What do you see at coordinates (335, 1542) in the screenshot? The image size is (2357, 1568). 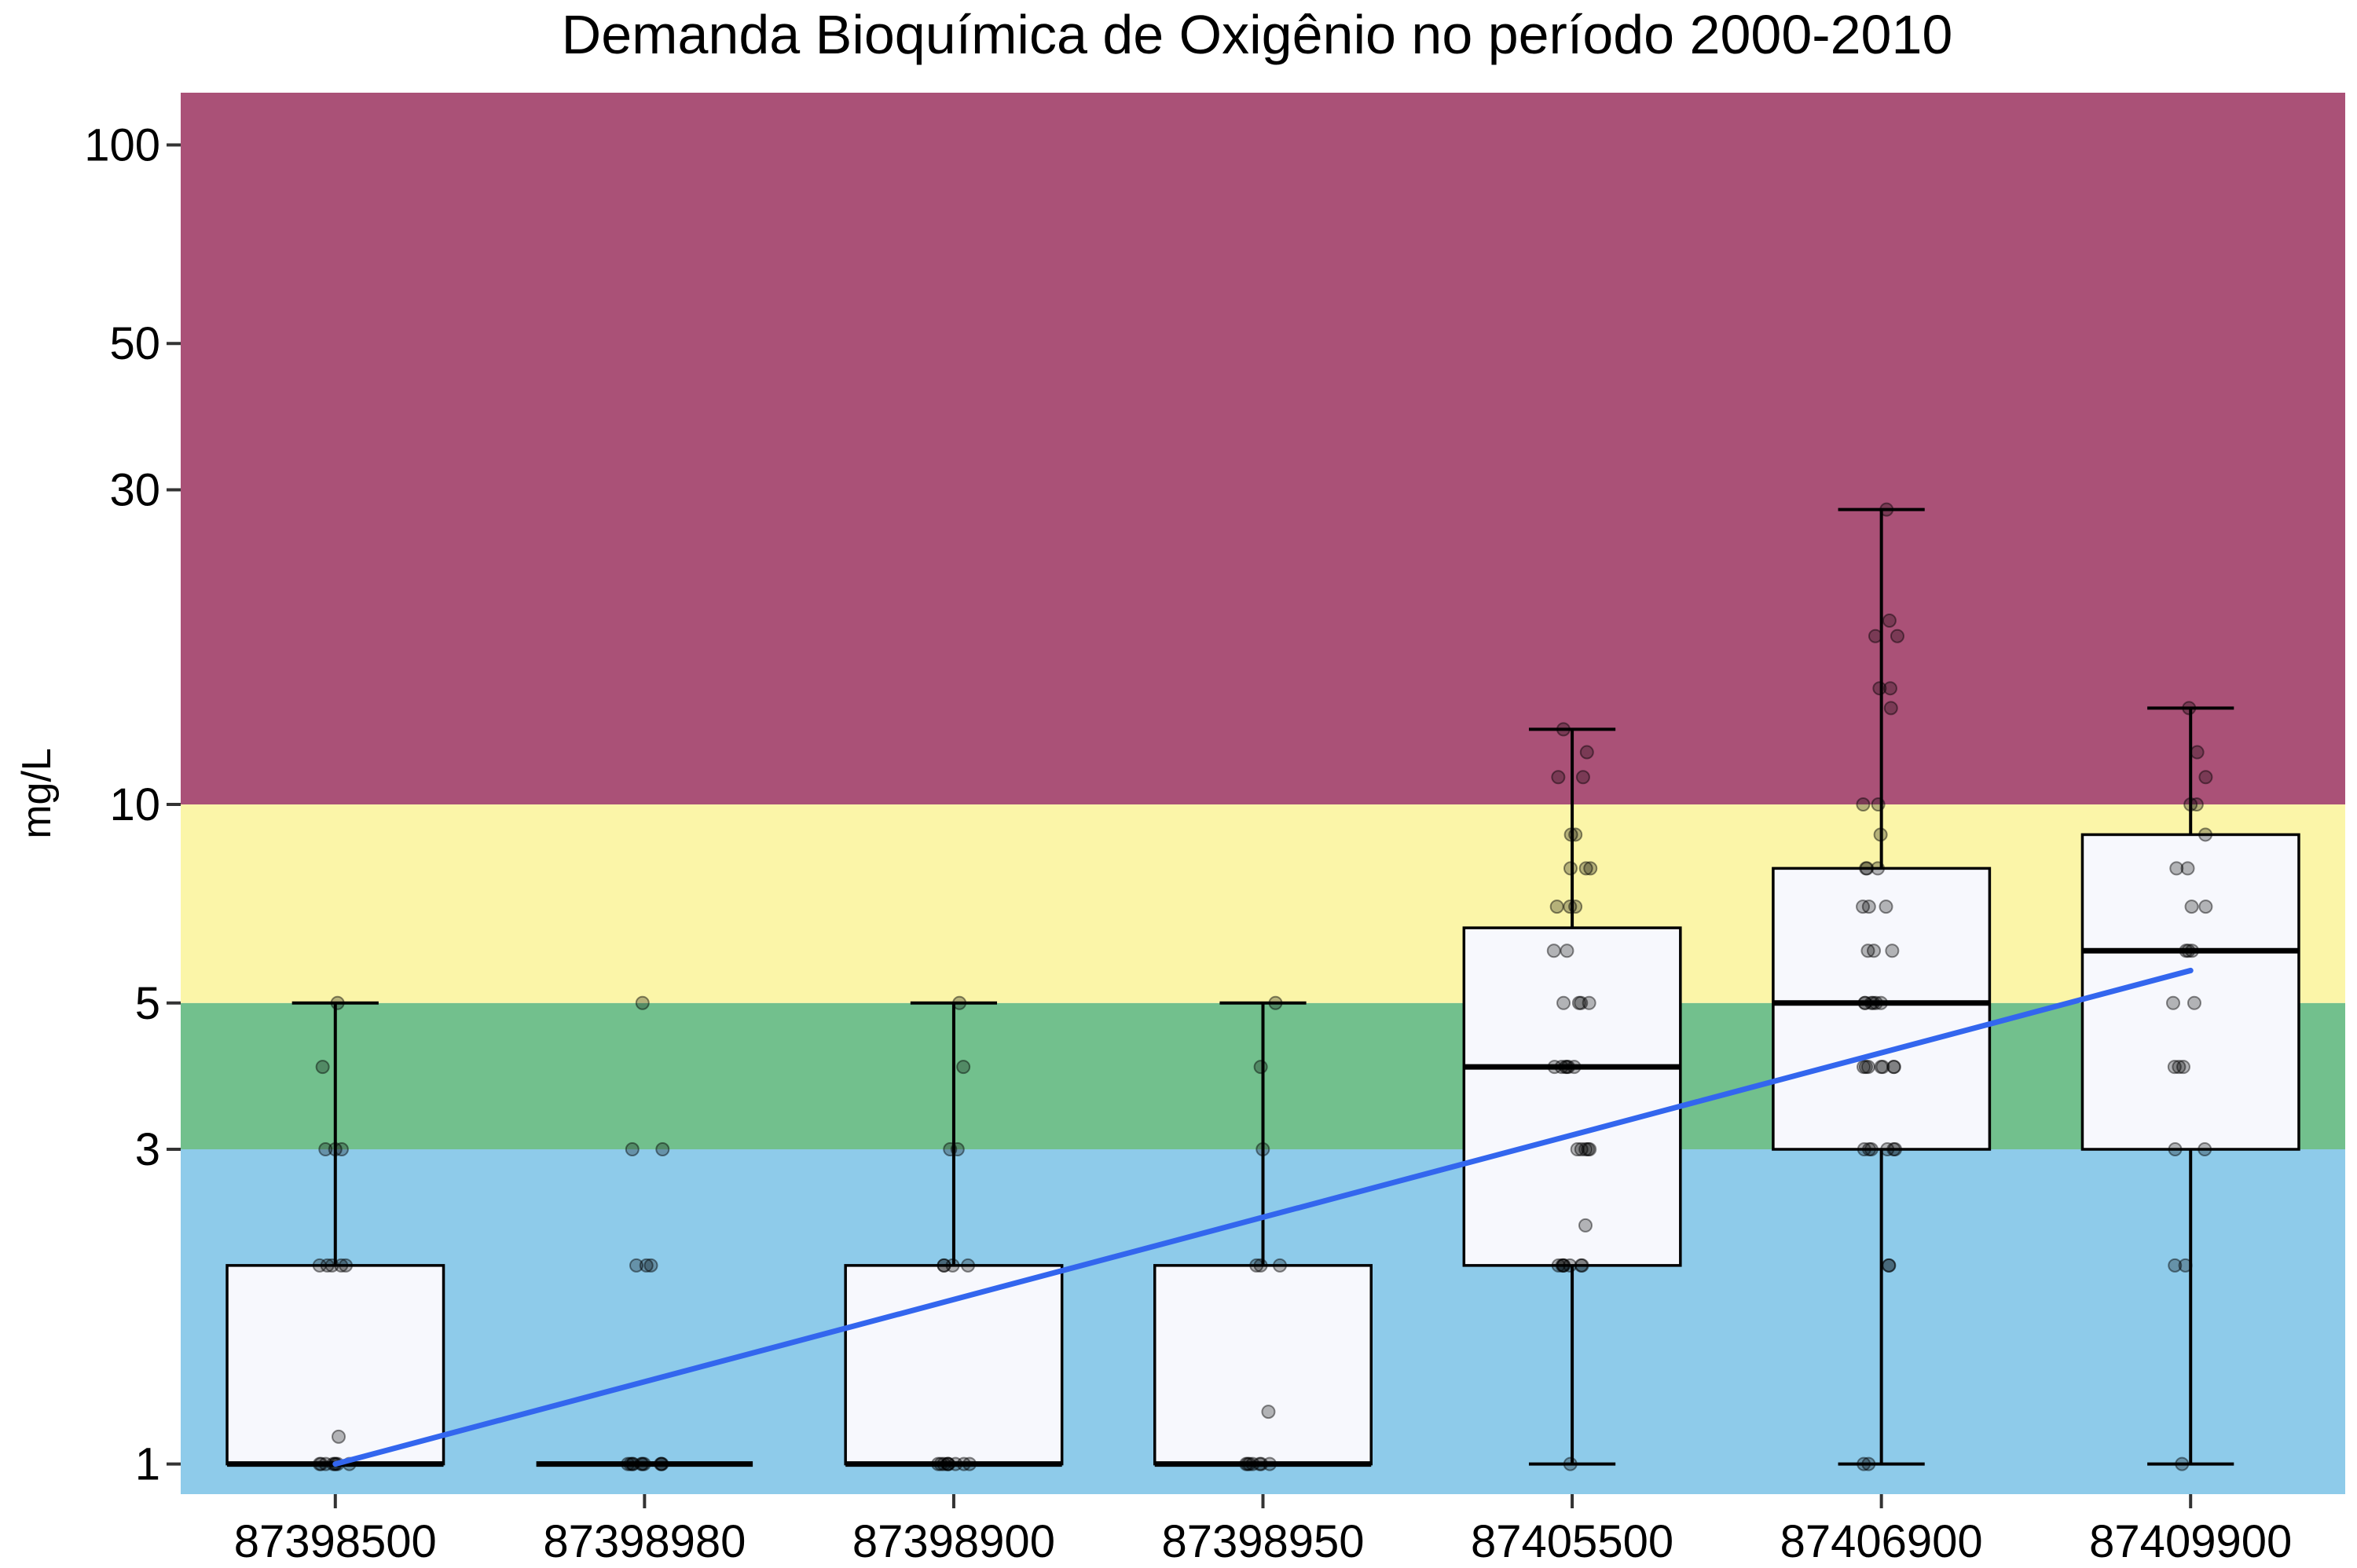 I see `x-tick-label: 87398500` at bounding box center [335, 1542].